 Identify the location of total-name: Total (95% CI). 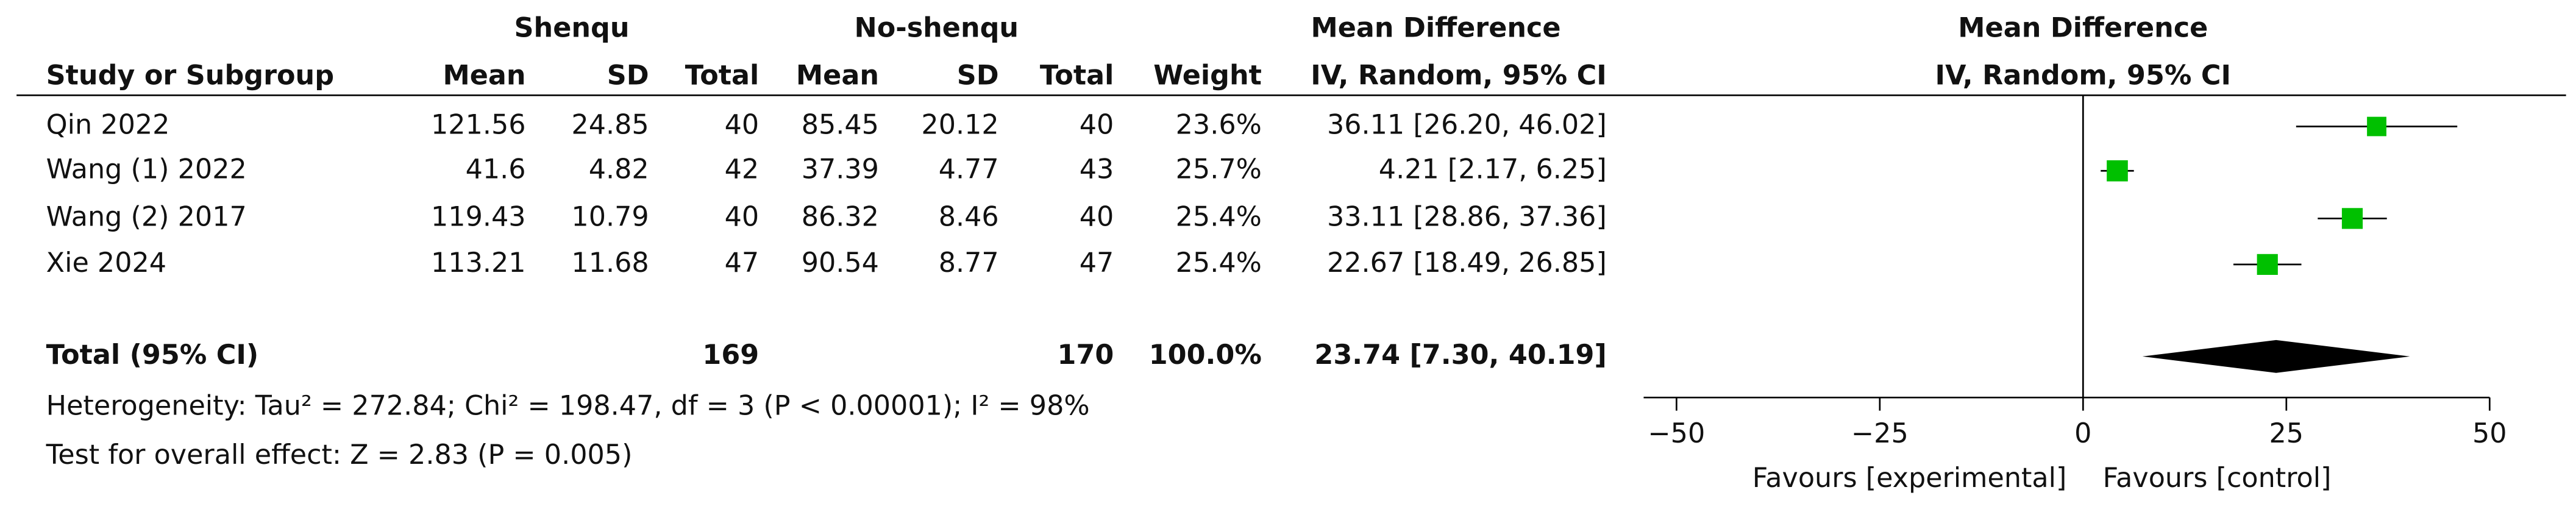
(152, 356).